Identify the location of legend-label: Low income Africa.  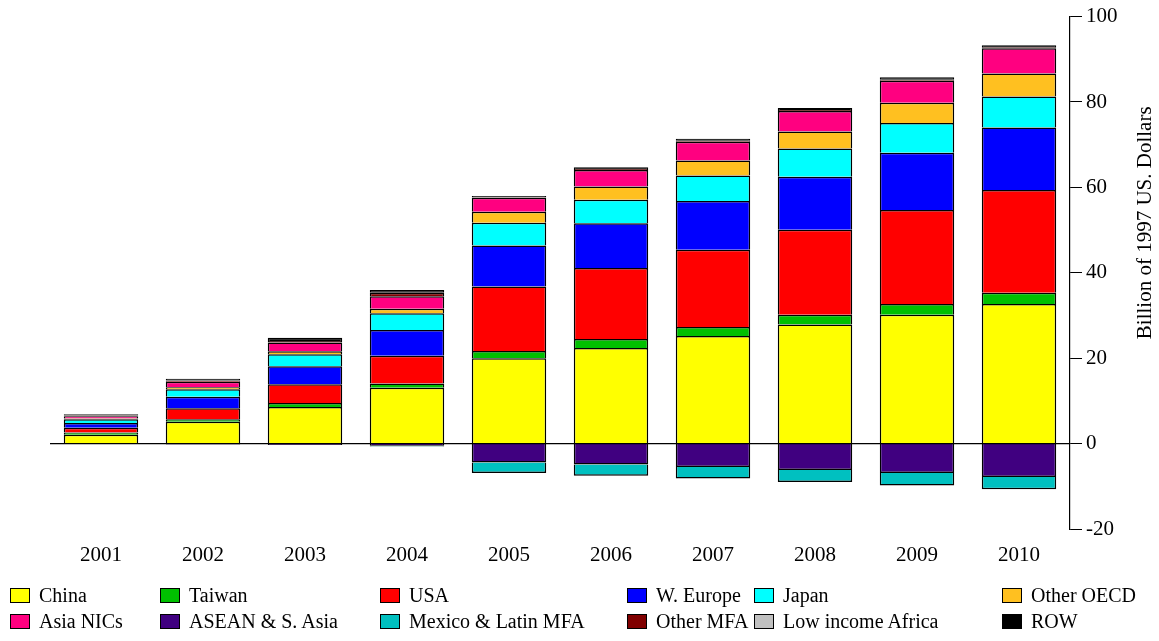
(861, 621).